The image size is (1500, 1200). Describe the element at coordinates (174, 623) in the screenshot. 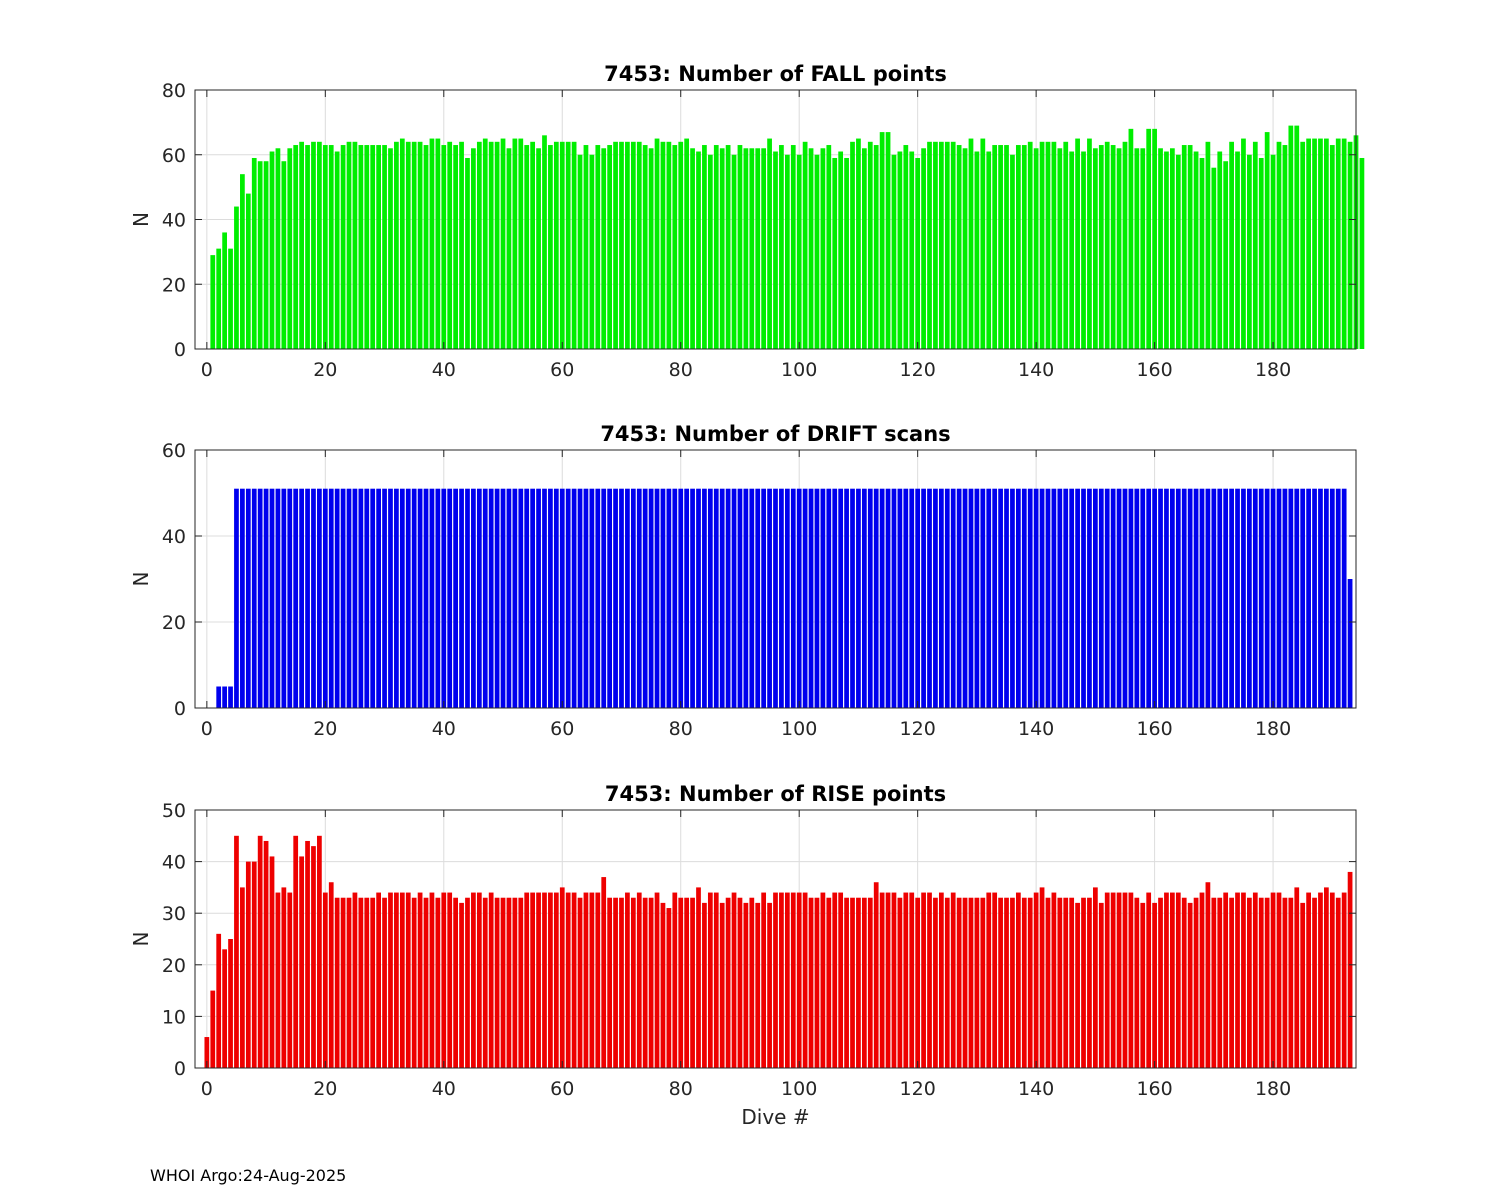

I see `y-tick-label: 20` at that location.